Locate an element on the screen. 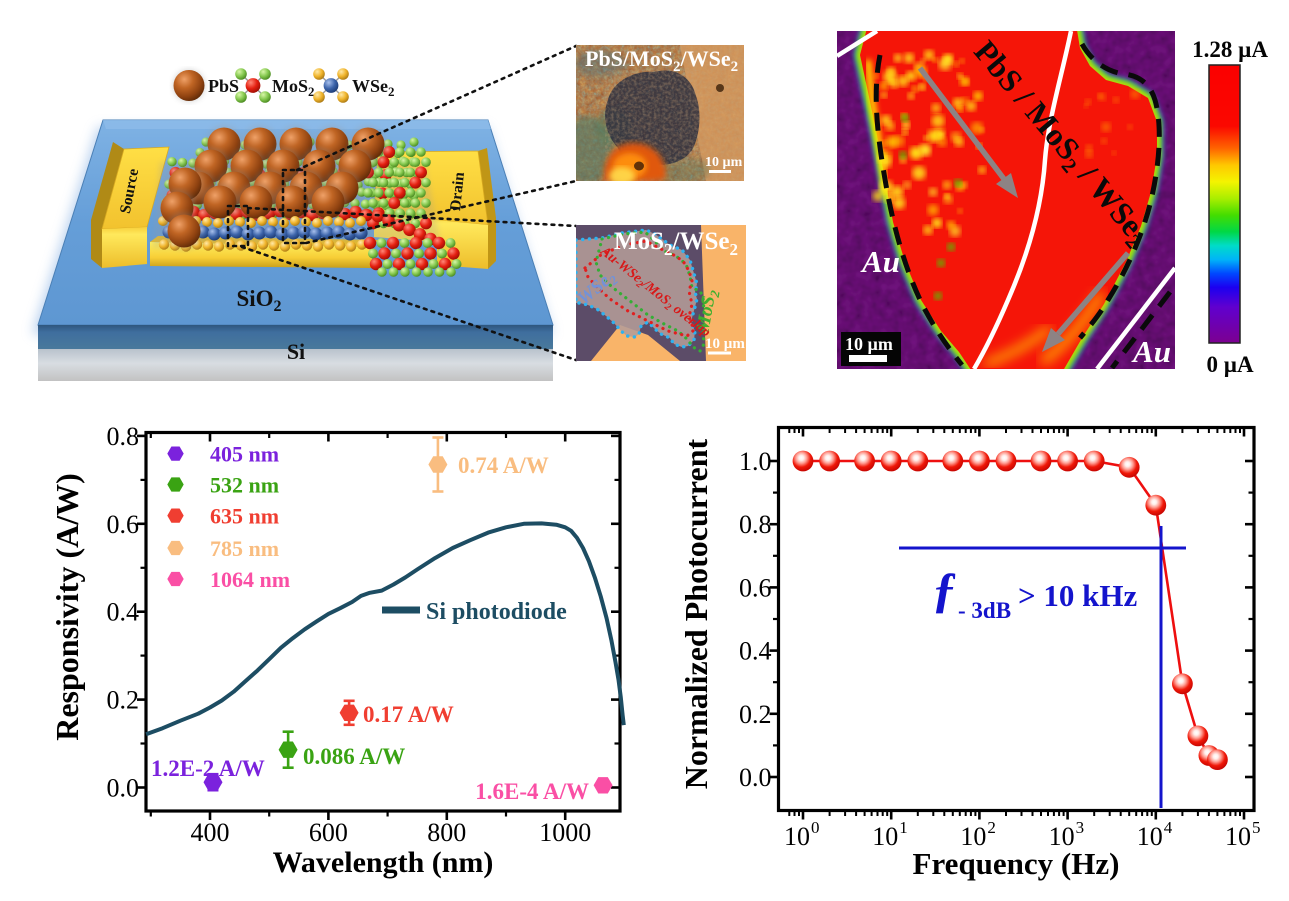  svg-text: 1.0 is located at coordinates (755, 461).